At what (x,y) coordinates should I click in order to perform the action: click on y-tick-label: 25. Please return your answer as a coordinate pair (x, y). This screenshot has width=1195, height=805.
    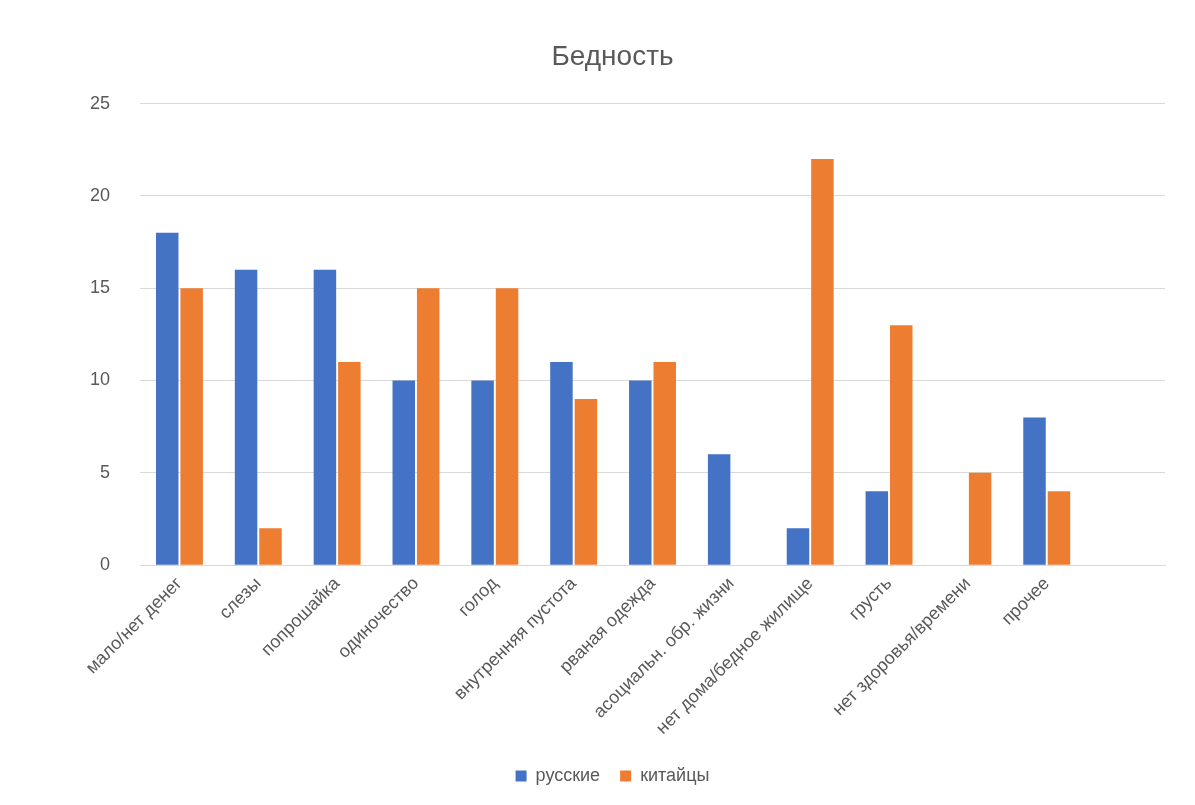
    Looking at the image, I should click on (100, 102).